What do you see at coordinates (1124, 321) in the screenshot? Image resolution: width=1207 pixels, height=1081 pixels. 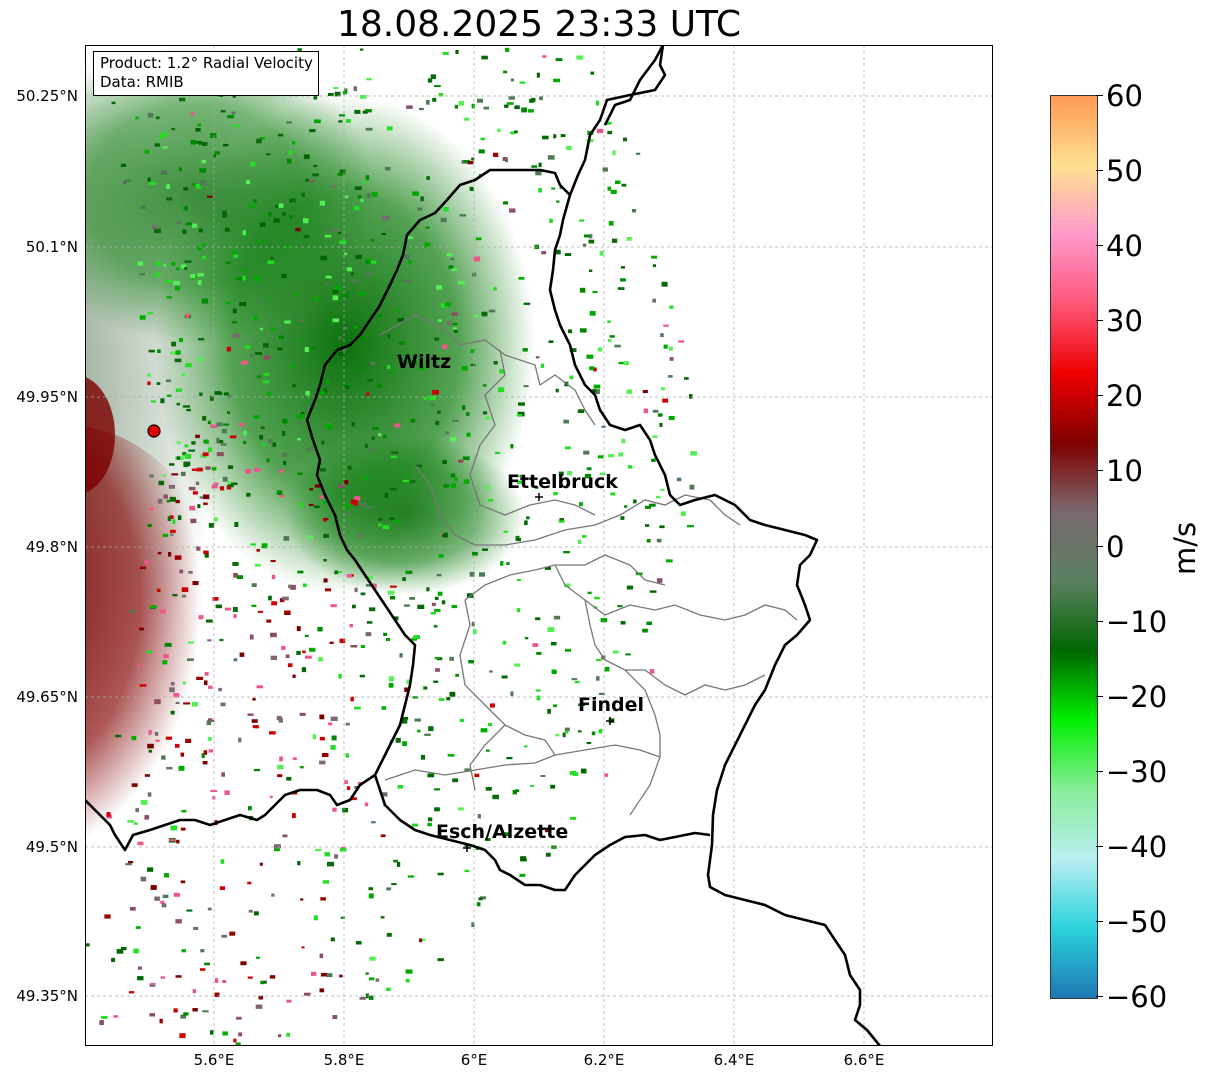 I see `colorbar-tick: 30` at bounding box center [1124, 321].